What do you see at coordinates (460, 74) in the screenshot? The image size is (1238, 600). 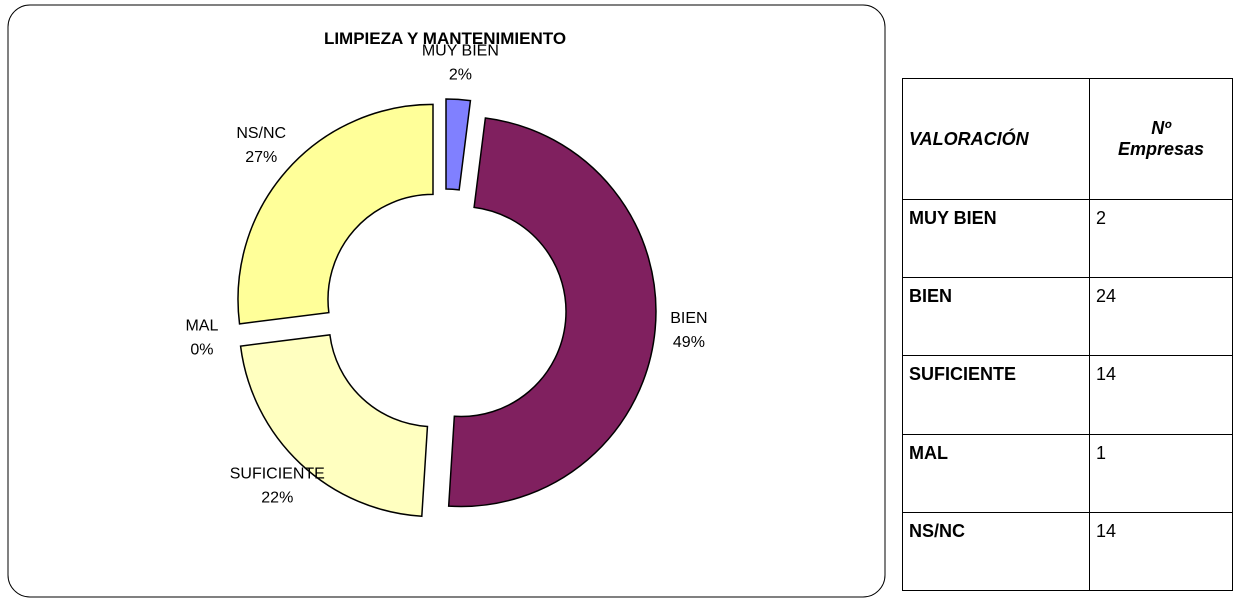 I see `segment-percent: 2%` at bounding box center [460, 74].